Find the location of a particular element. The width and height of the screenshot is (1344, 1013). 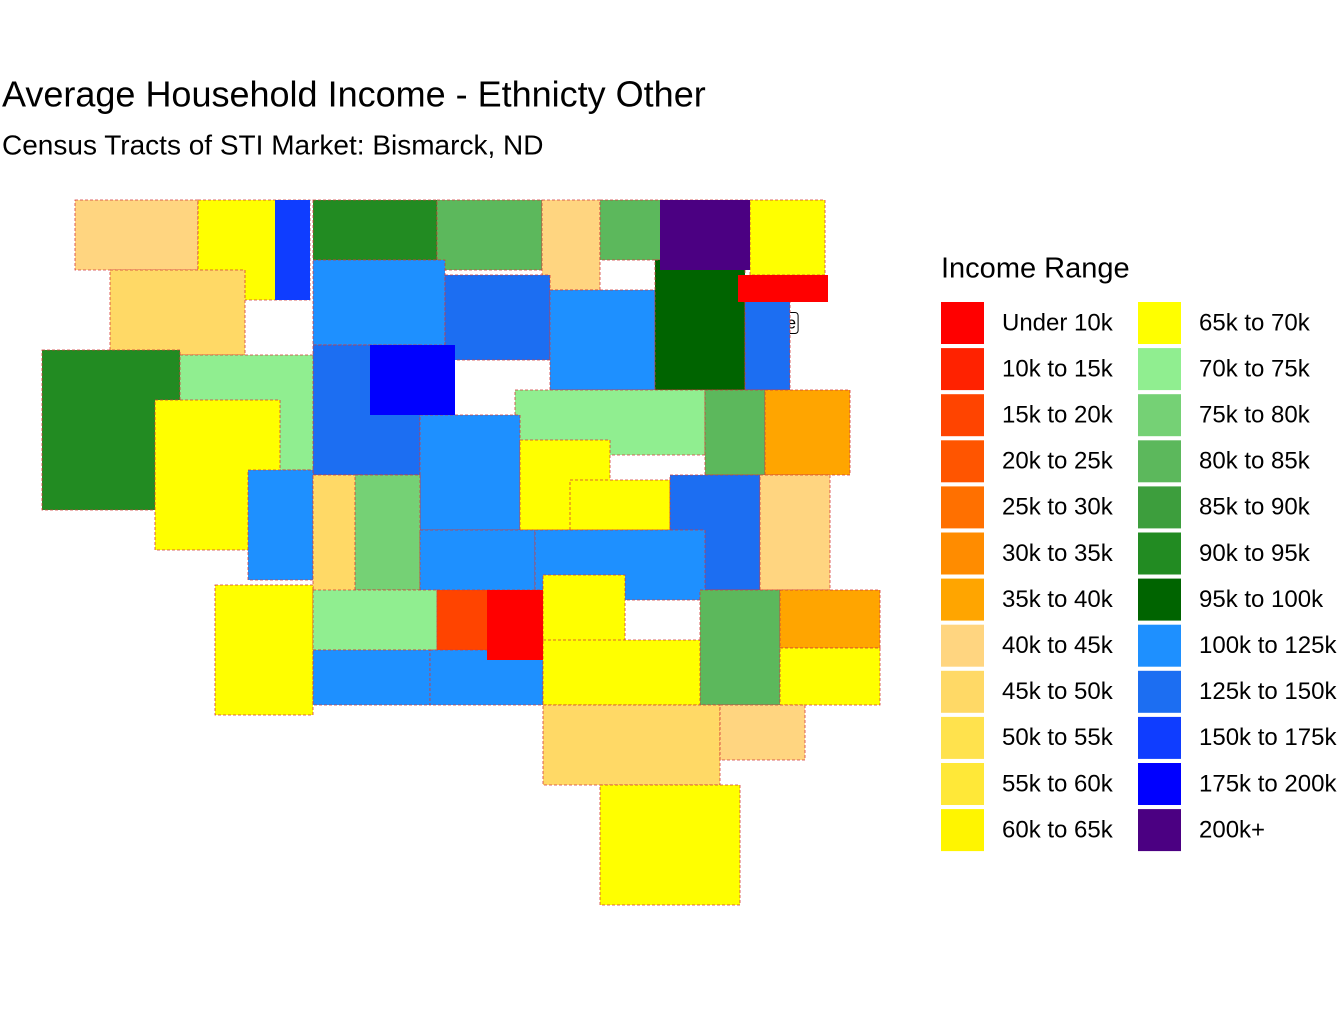

legend-label: 200k+ is located at coordinates (1232, 829).